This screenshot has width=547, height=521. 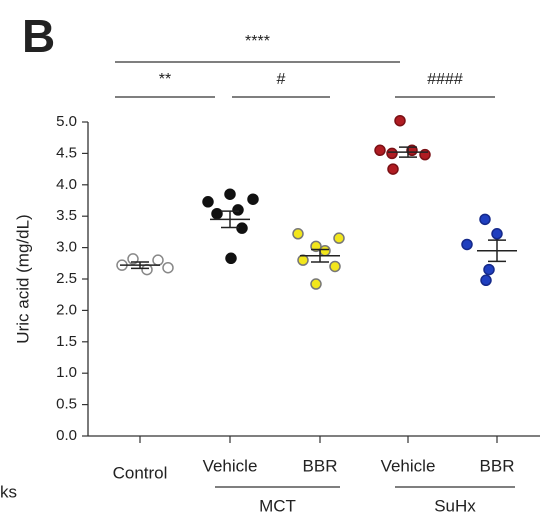 What do you see at coordinates (66, 247) in the screenshot?
I see `y-tick-label: 3.0` at bounding box center [66, 247].